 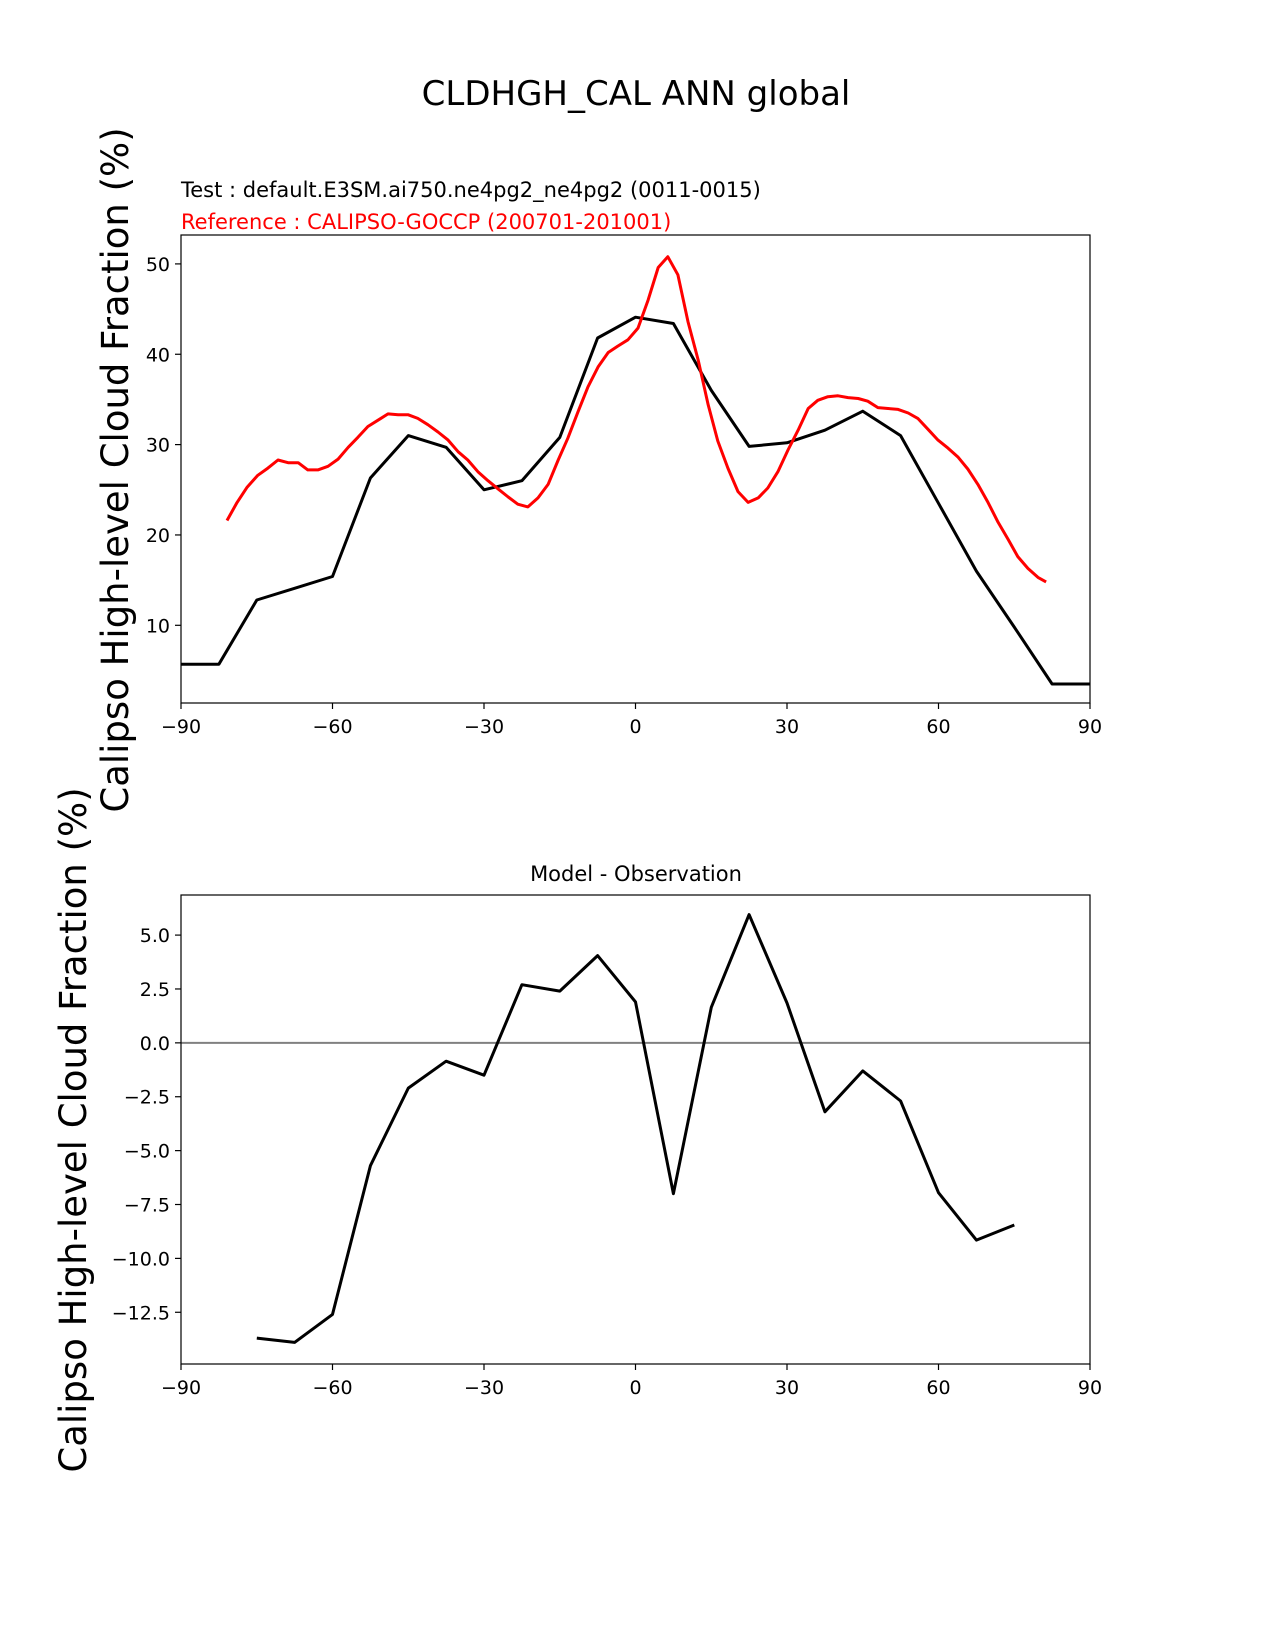 I want to click on series-line-reference, so click(x=636, y=419).